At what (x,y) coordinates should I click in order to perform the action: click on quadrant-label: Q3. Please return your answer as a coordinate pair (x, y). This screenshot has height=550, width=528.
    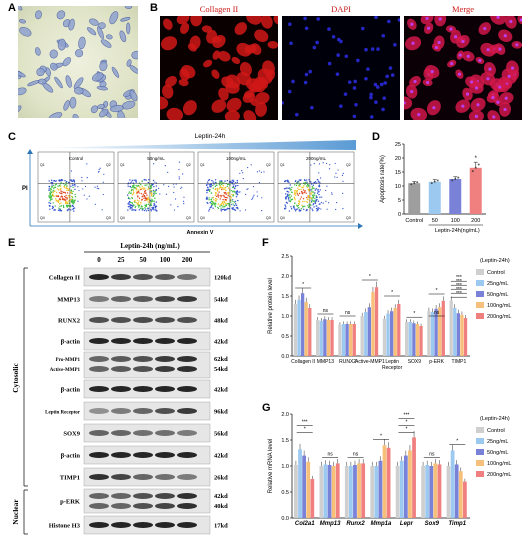
    Looking at the image, I should click on (108, 218).